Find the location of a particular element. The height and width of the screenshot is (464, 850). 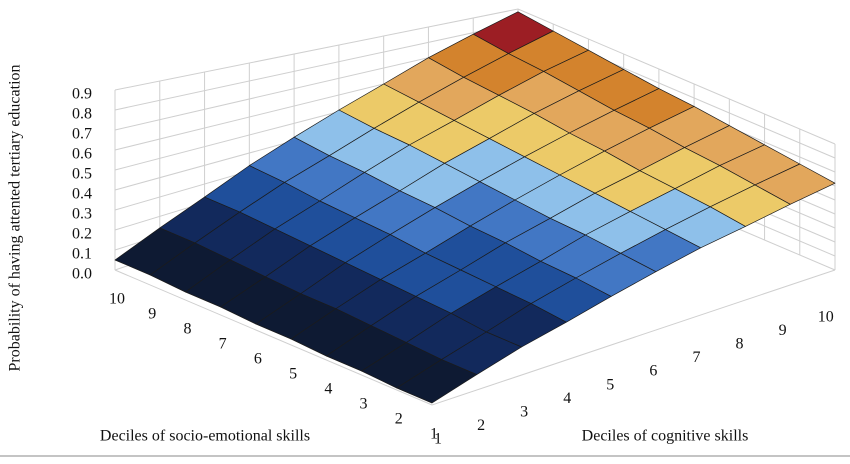

x-tick-label: 9 is located at coordinates (783, 330).